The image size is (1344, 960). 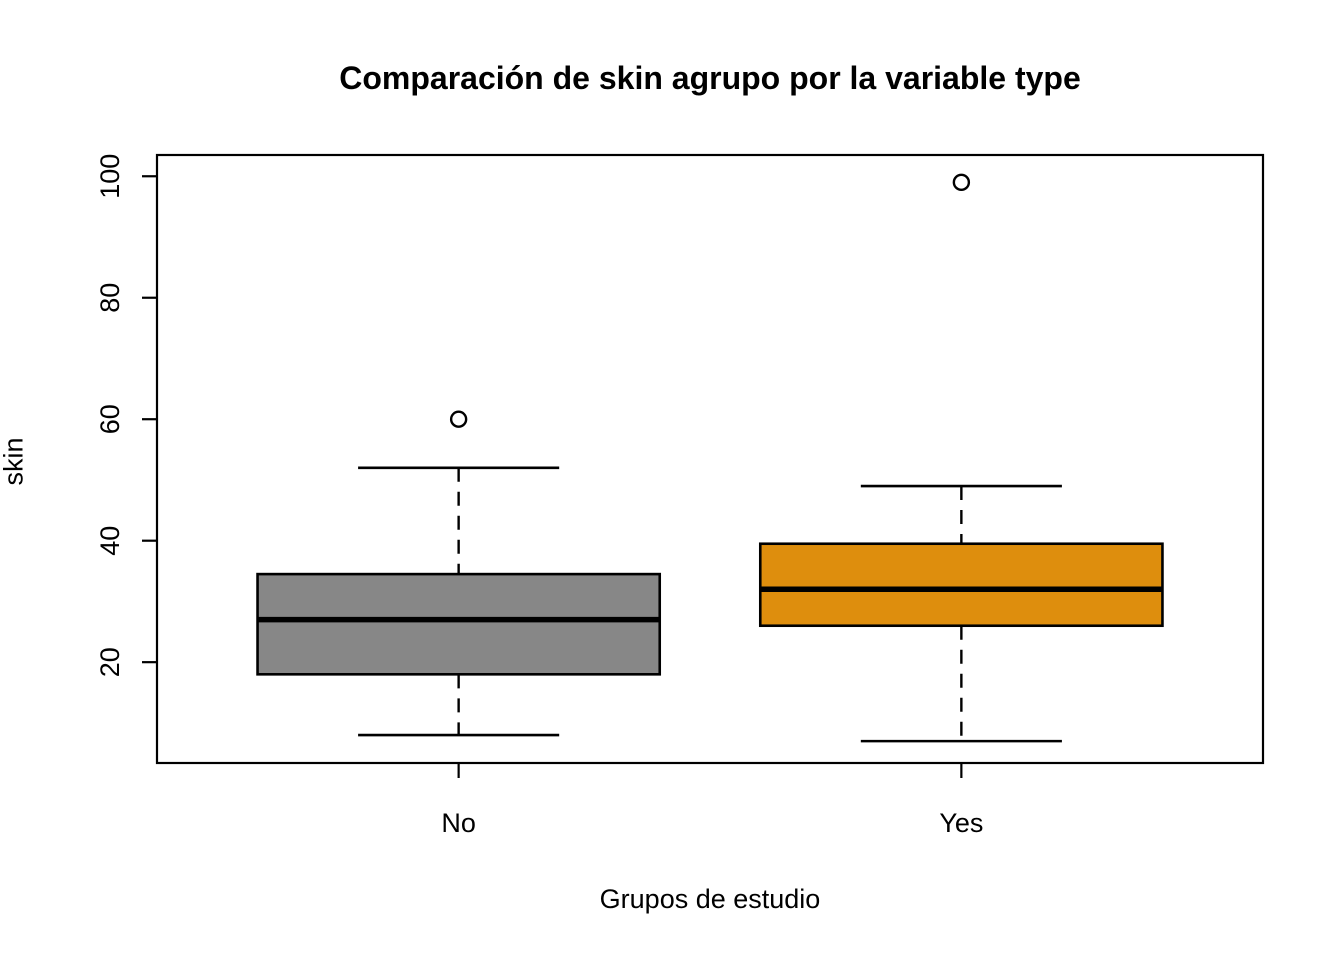 What do you see at coordinates (459, 624) in the screenshot?
I see `box-no` at bounding box center [459, 624].